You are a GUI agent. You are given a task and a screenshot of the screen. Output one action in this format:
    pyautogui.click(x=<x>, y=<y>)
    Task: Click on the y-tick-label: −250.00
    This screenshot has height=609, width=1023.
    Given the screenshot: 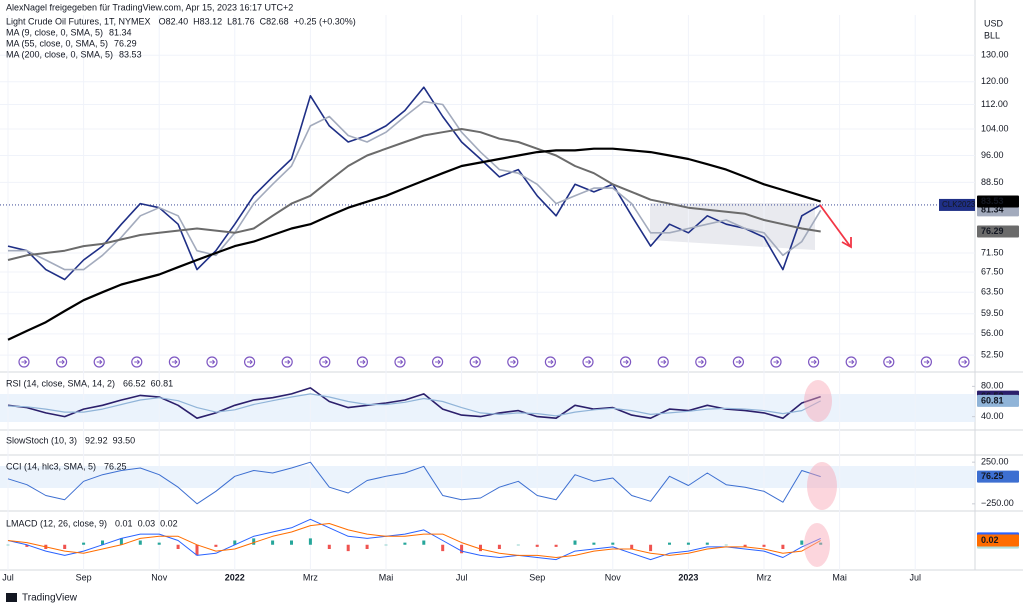 What is the action you would take?
    pyautogui.click(x=997, y=503)
    